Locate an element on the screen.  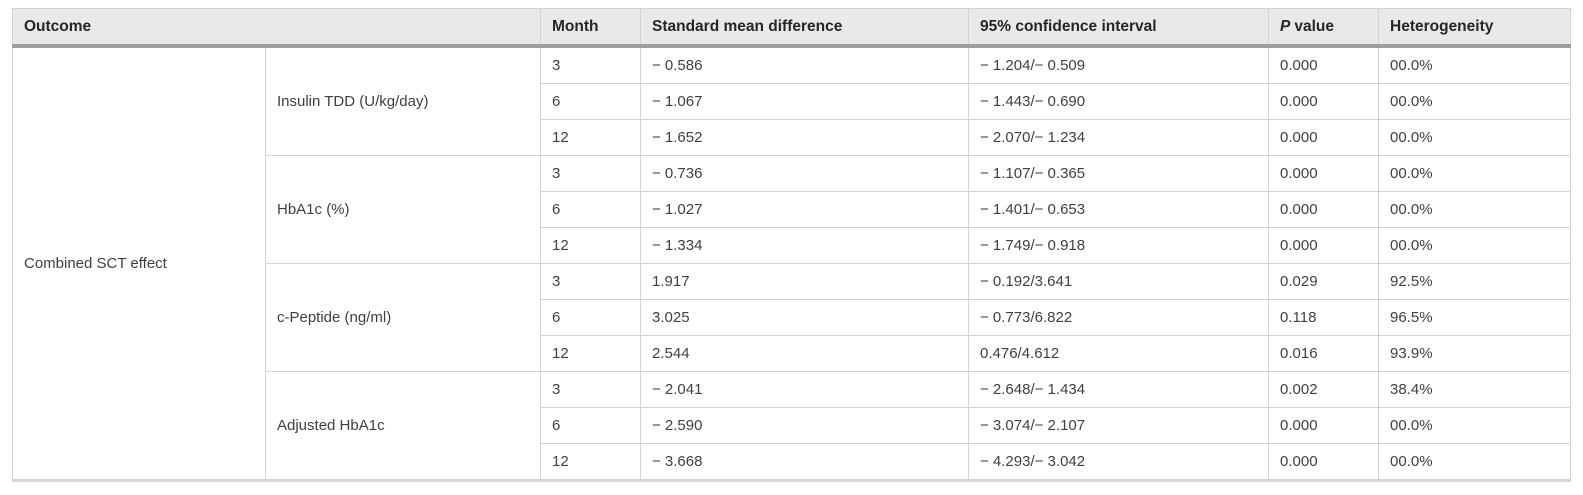
cell-smd: − 3.668 is located at coordinates (804, 462).